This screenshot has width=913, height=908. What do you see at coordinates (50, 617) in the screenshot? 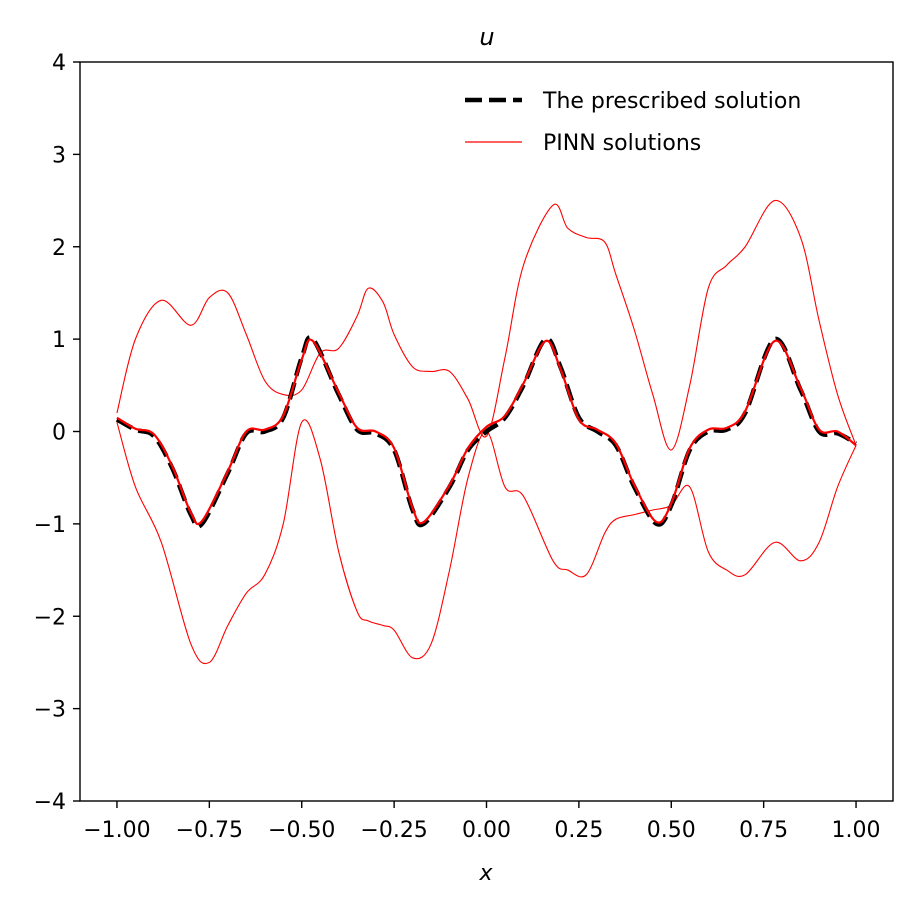
I see `y-tick-label: −2` at bounding box center [50, 617].